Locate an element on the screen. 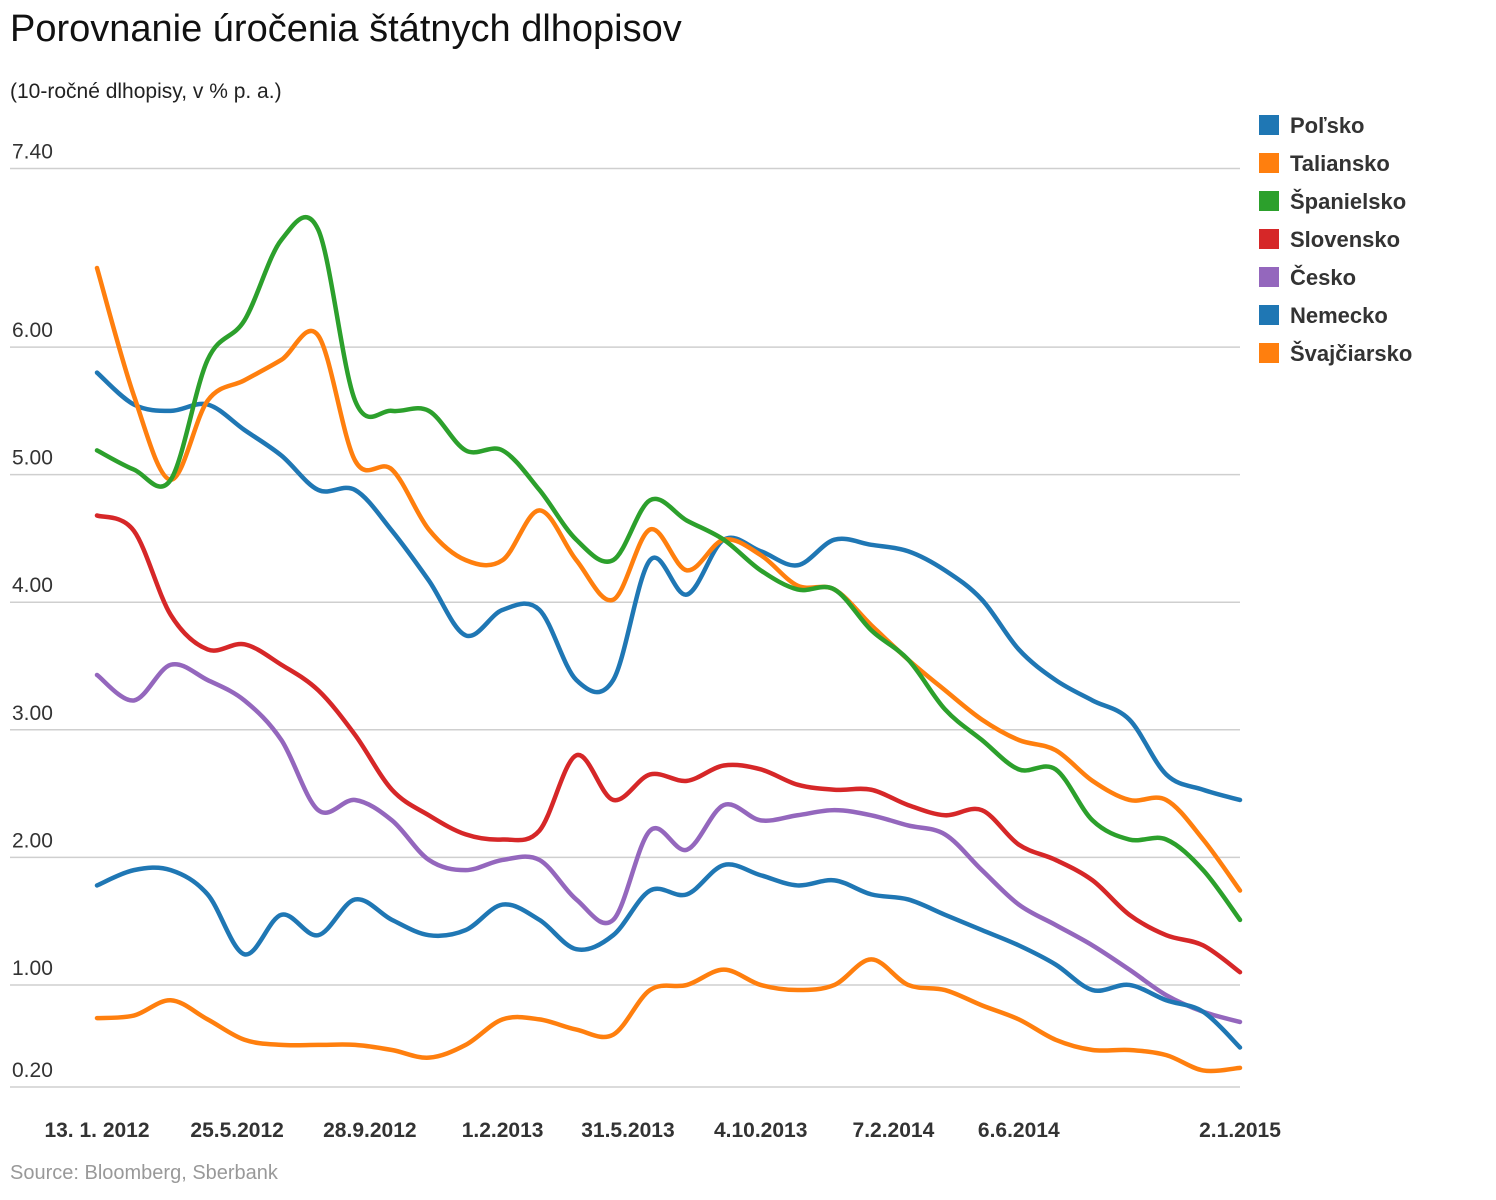 The image size is (1496, 1200). x-tick-label: 2.1.2015 is located at coordinates (1240, 1130).